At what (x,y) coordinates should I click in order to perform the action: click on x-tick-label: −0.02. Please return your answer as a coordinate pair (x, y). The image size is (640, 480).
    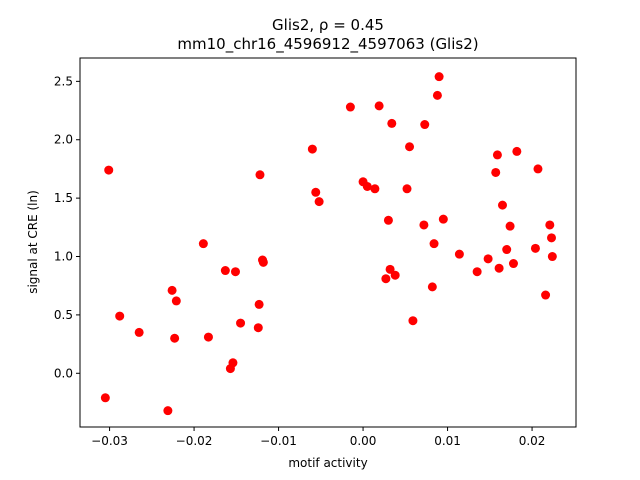
    Looking at the image, I should click on (194, 441).